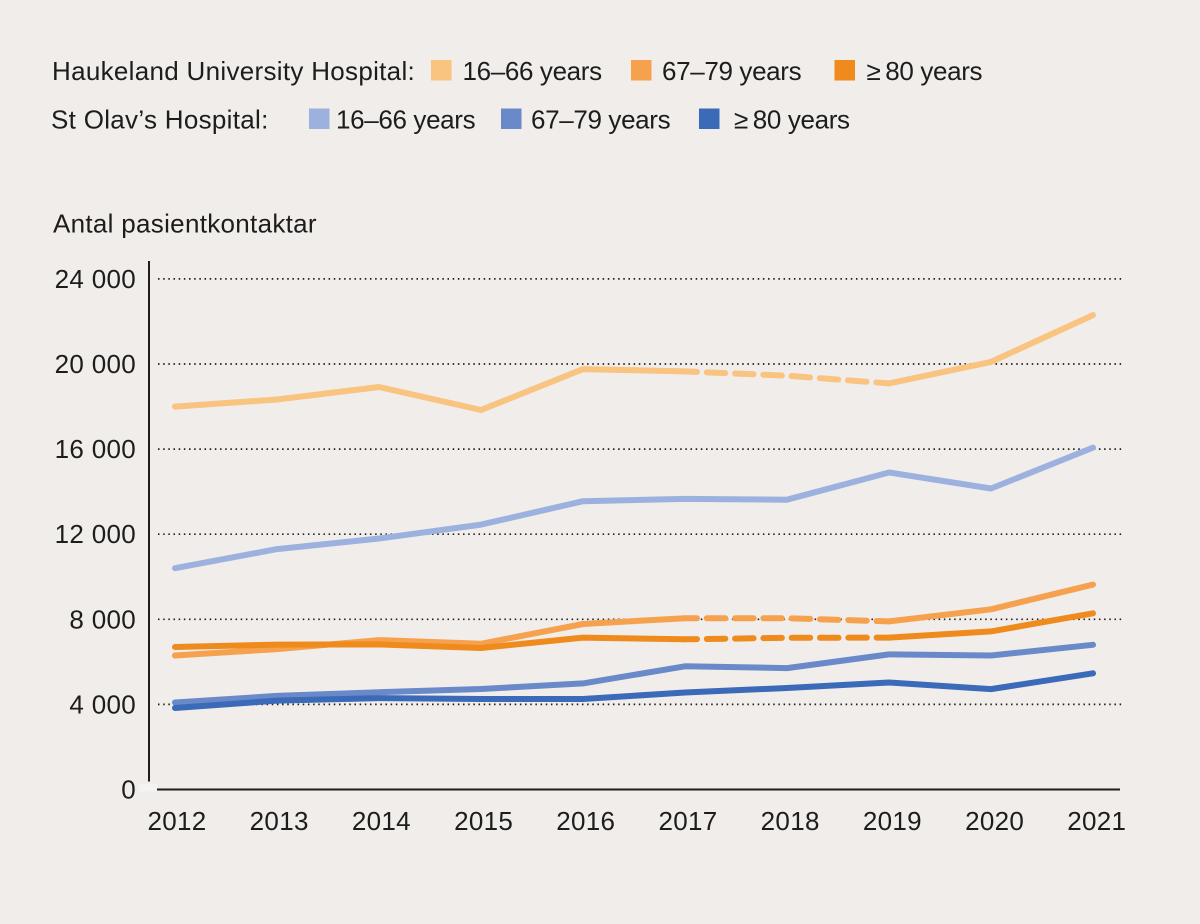 The height and width of the screenshot is (924, 1200). What do you see at coordinates (160, 120) in the screenshot?
I see `svg-text: St Olav’s Hospital:` at bounding box center [160, 120].